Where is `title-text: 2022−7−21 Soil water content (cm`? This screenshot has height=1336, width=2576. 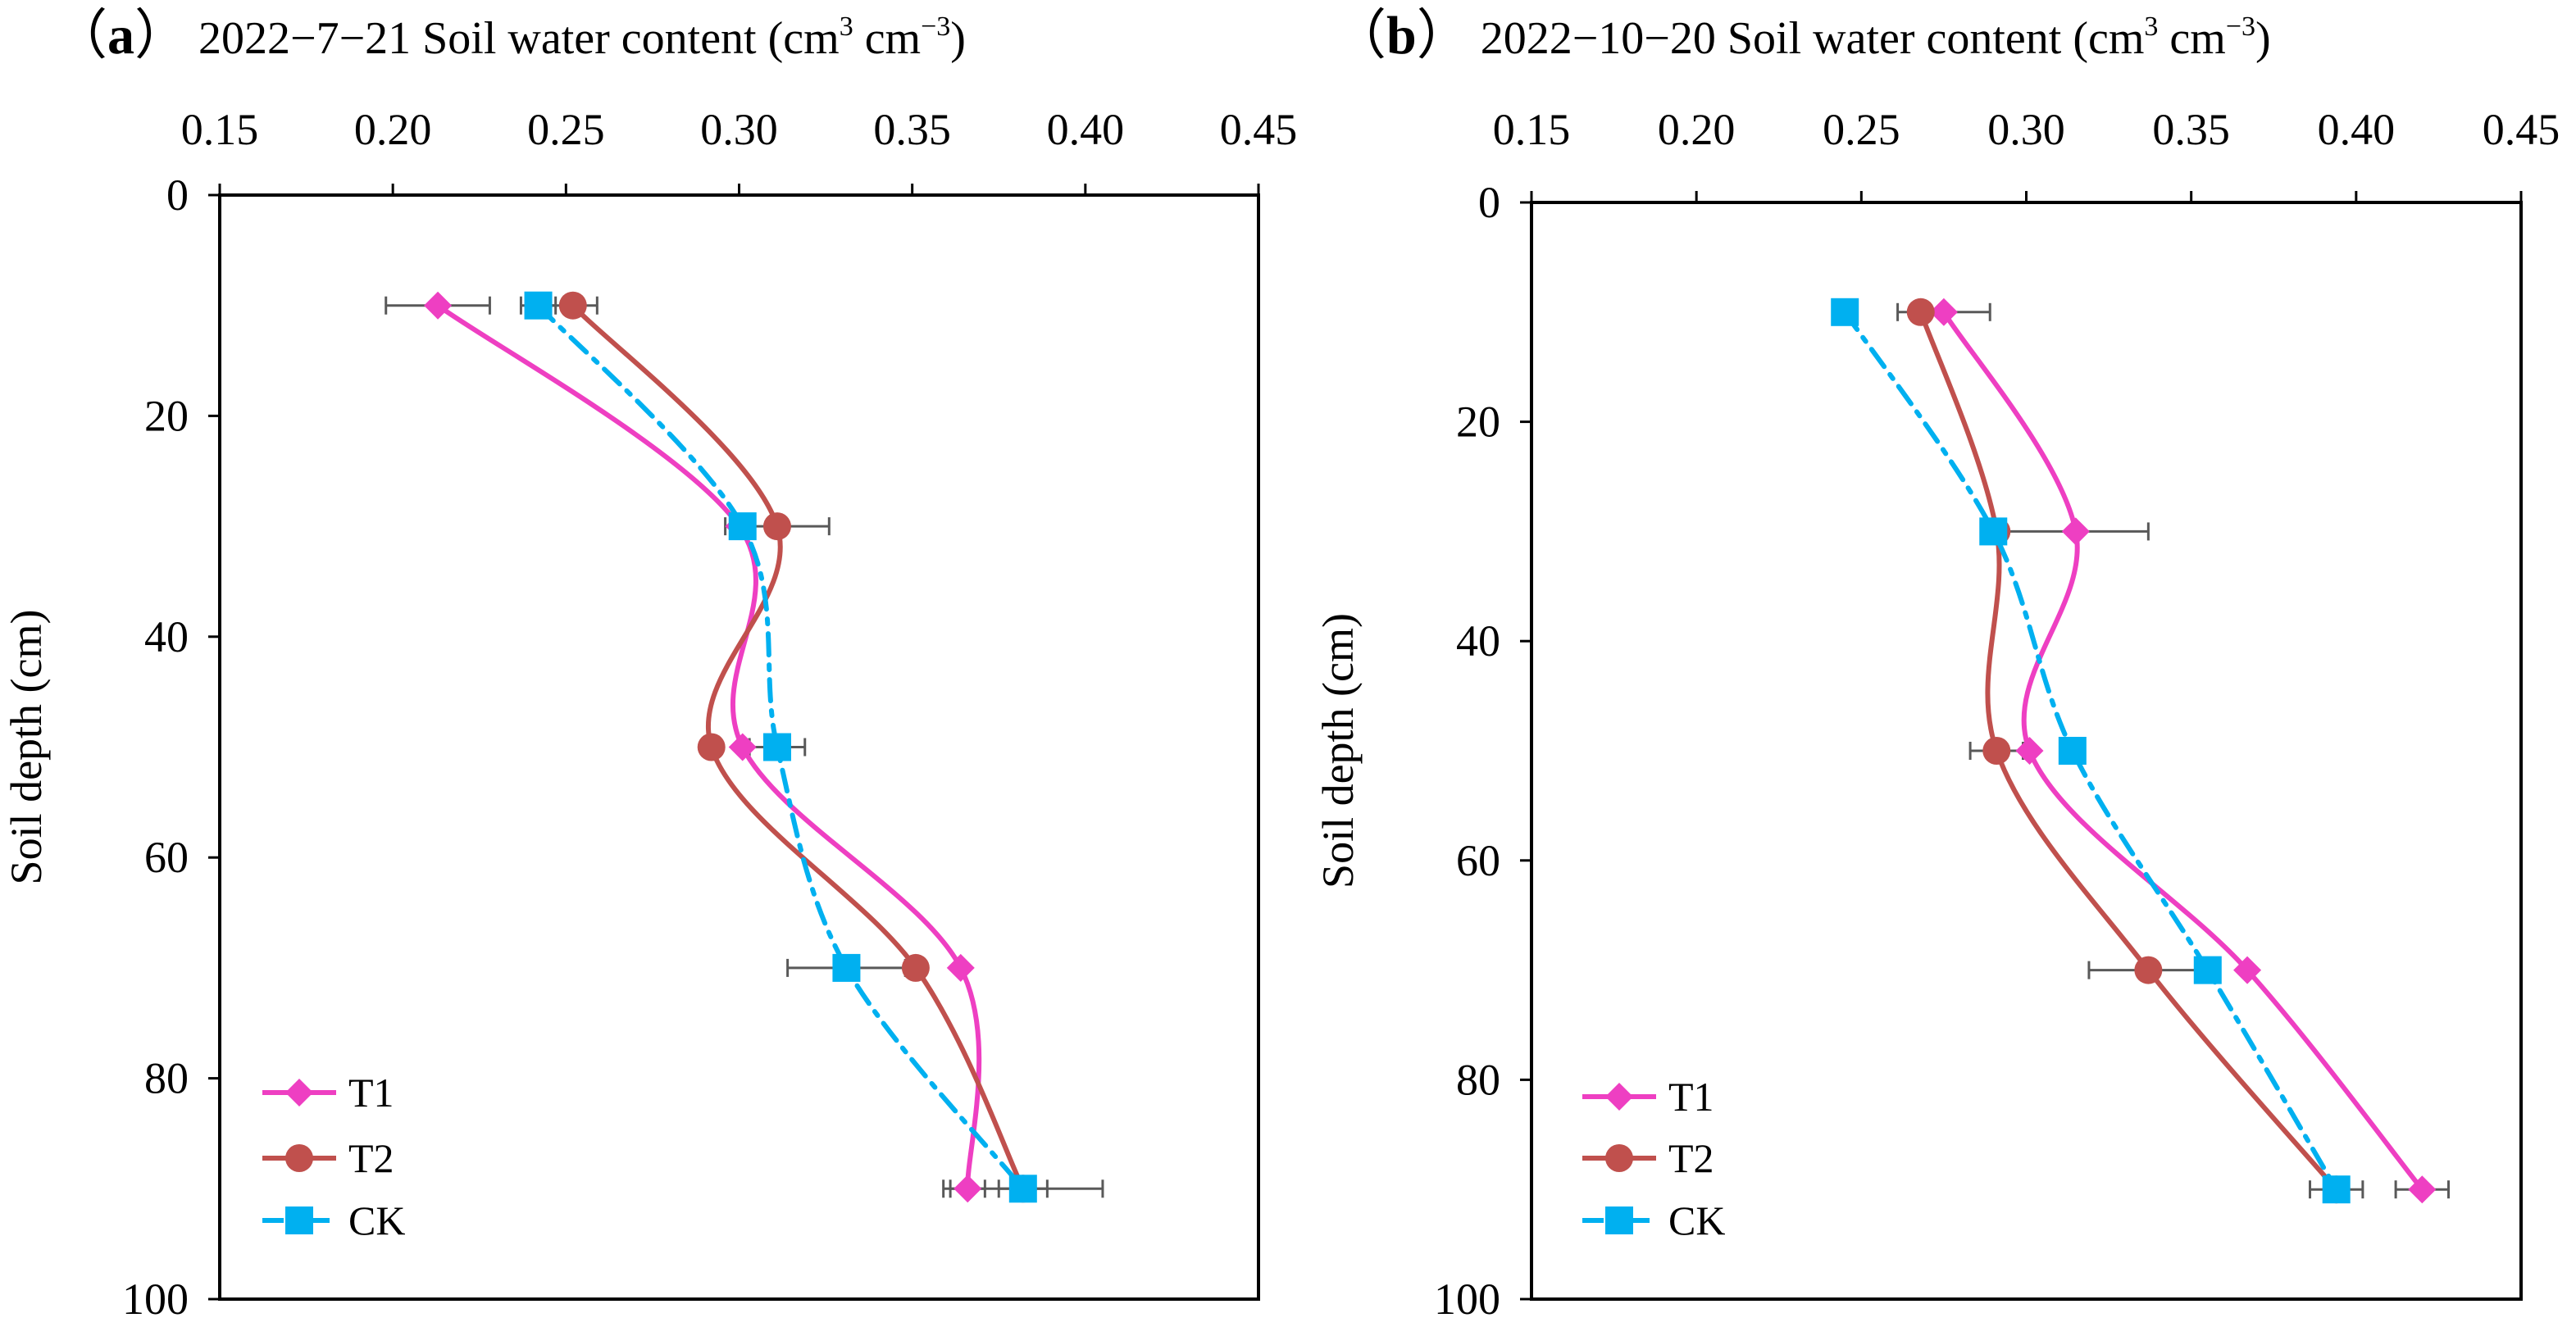
title-text: 2022−7−21 Soil water content (cm is located at coordinates (519, 39).